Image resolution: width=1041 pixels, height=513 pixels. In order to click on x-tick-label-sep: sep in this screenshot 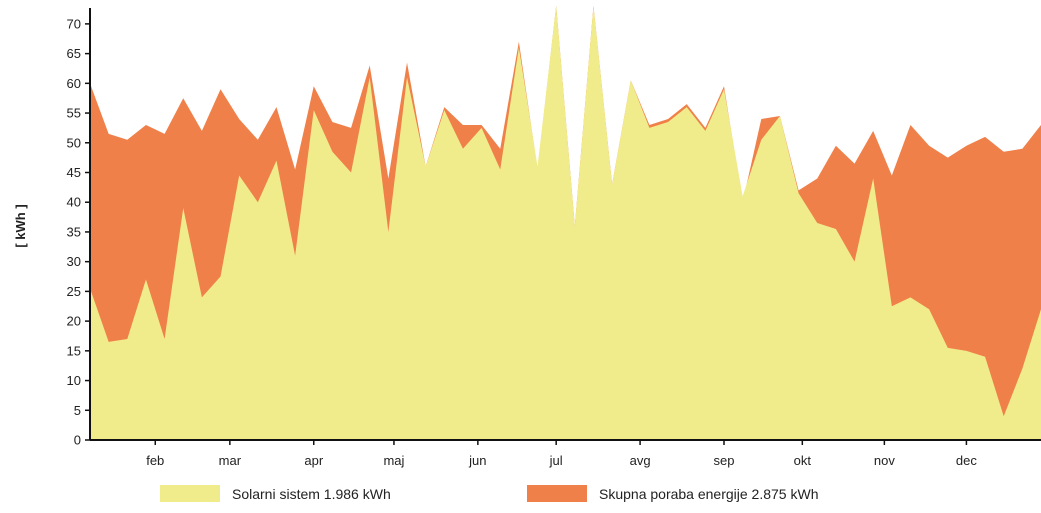, I will do `click(724, 460)`.